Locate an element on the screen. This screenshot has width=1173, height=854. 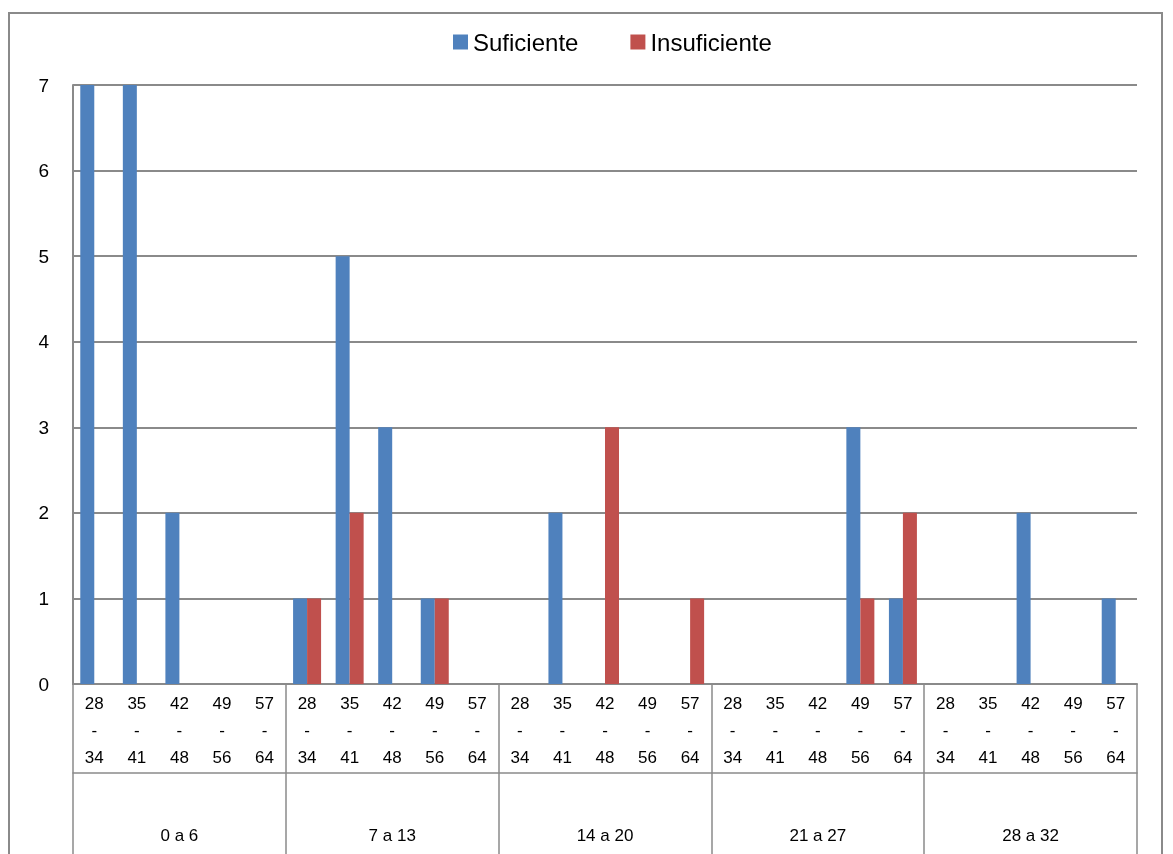
text: 7 a 13 is located at coordinates (392, 835).